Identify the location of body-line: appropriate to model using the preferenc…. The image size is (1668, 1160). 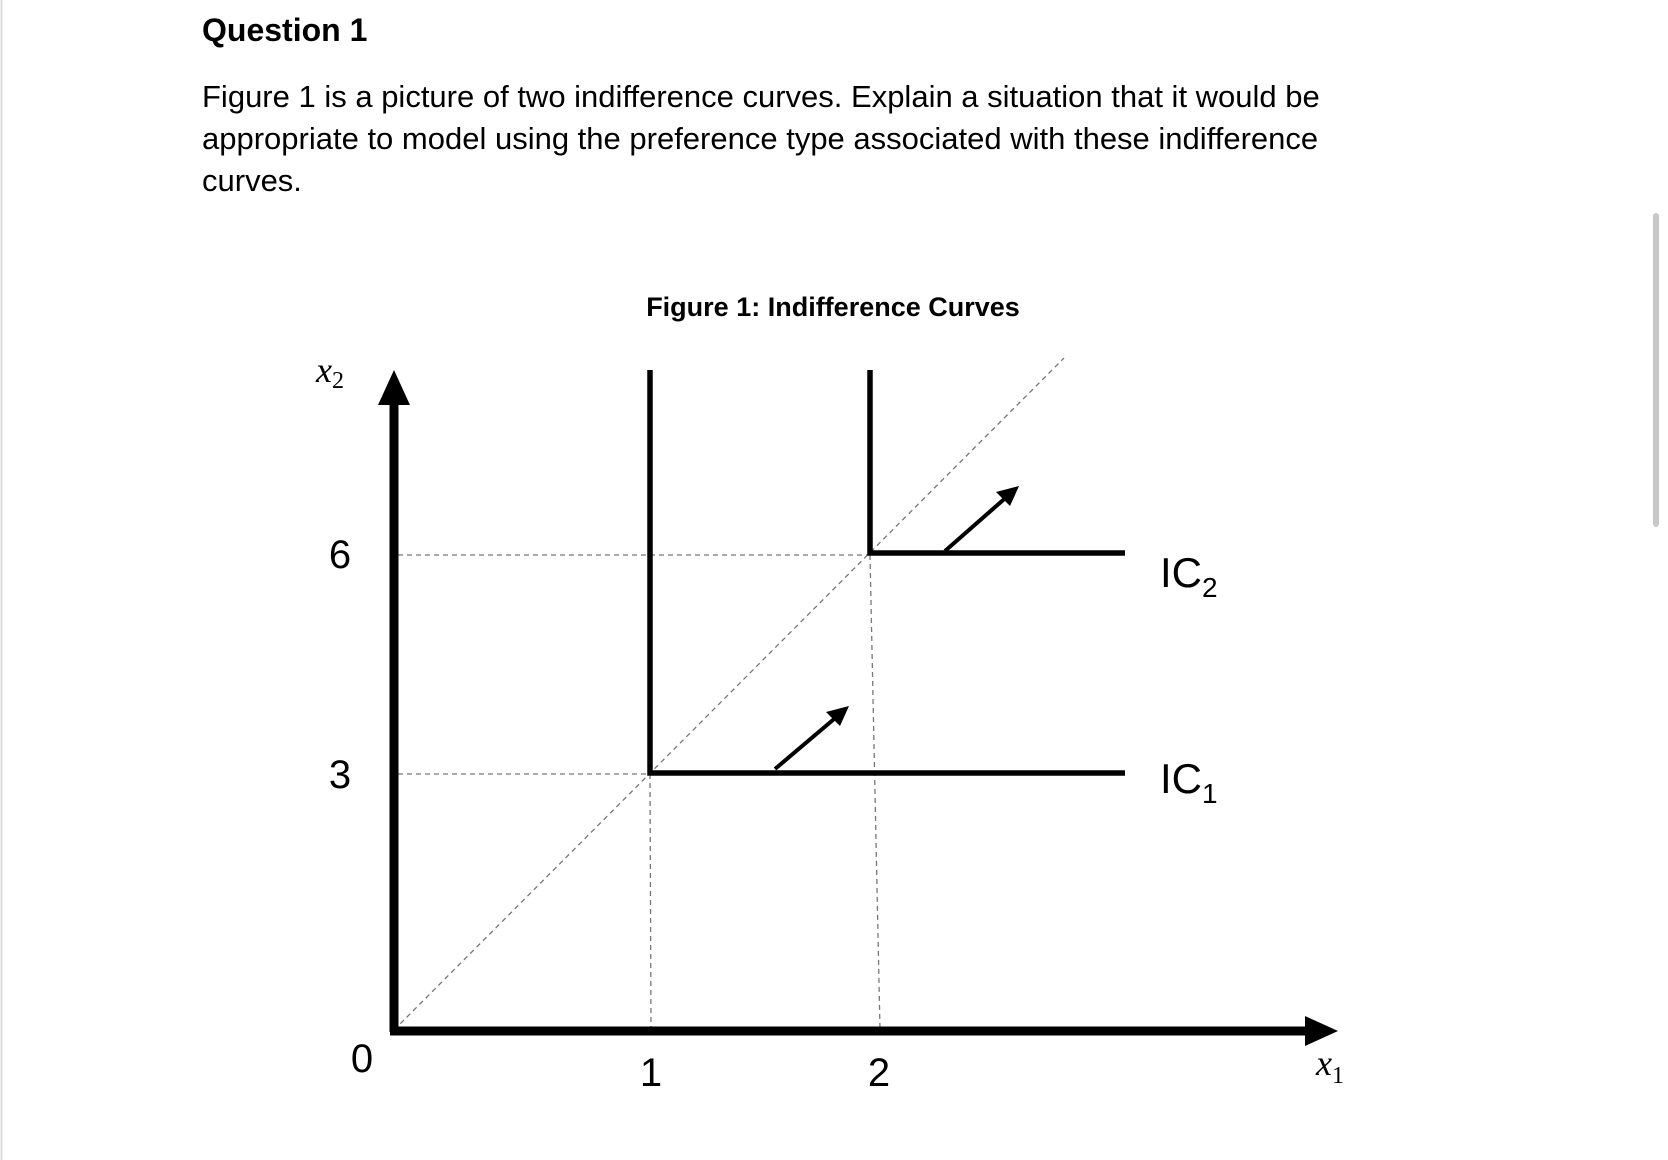
(760, 138).